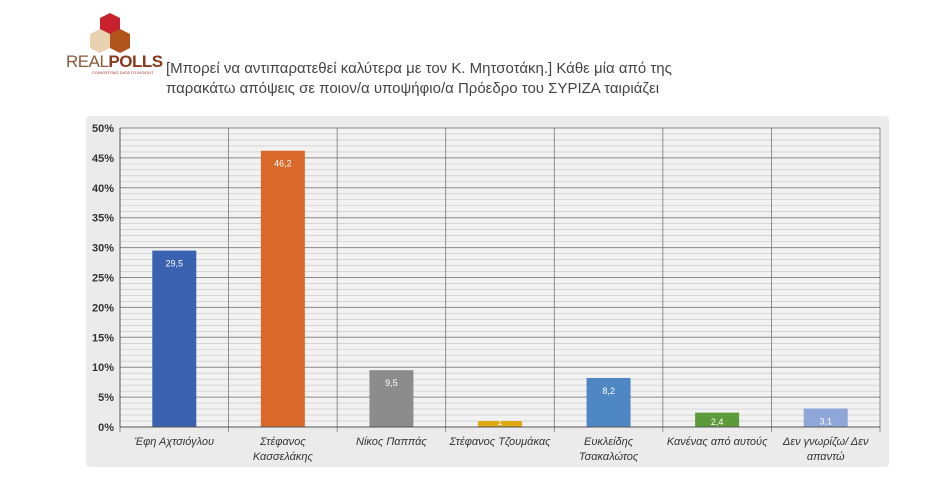 The width and height of the screenshot is (943, 487). What do you see at coordinates (825, 421) in the screenshot?
I see `data-label: 3,1` at bounding box center [825, 421].